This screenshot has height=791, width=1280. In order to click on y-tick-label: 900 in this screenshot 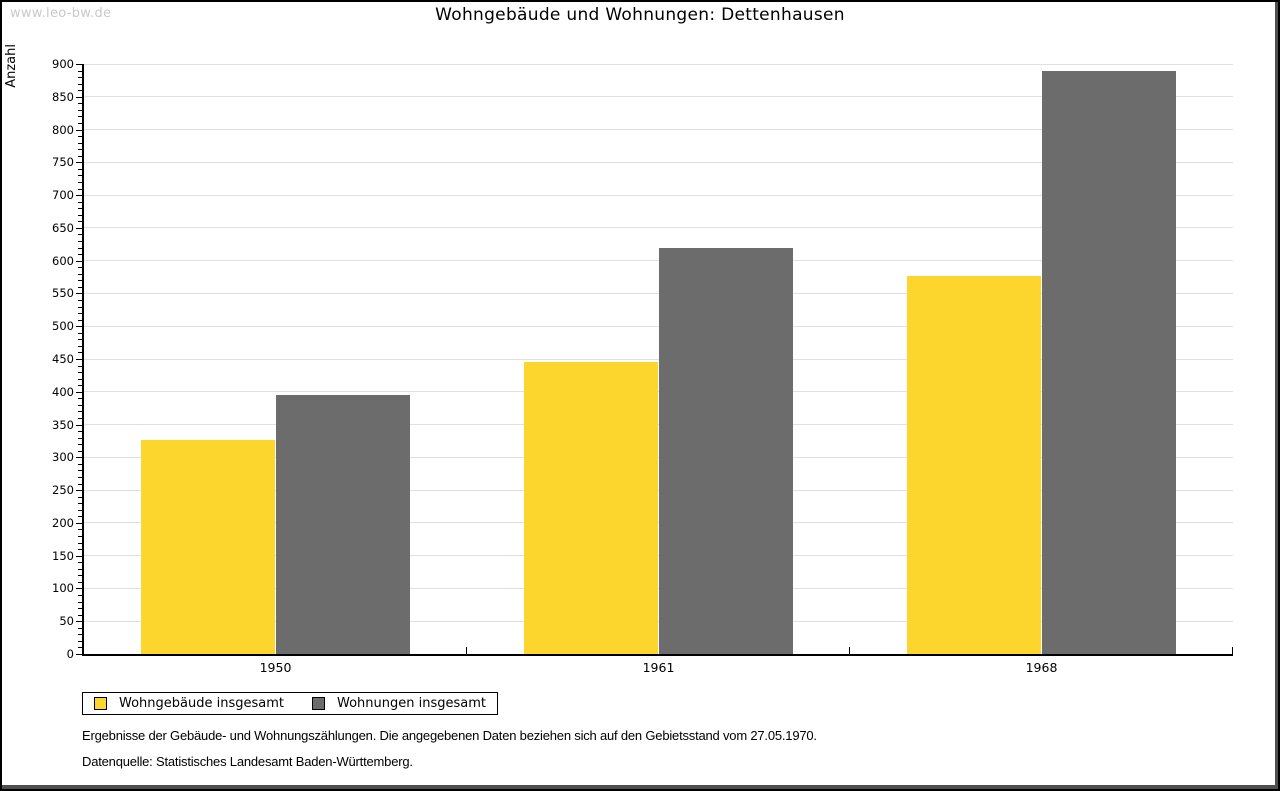, I will do `click(63, 64)`.